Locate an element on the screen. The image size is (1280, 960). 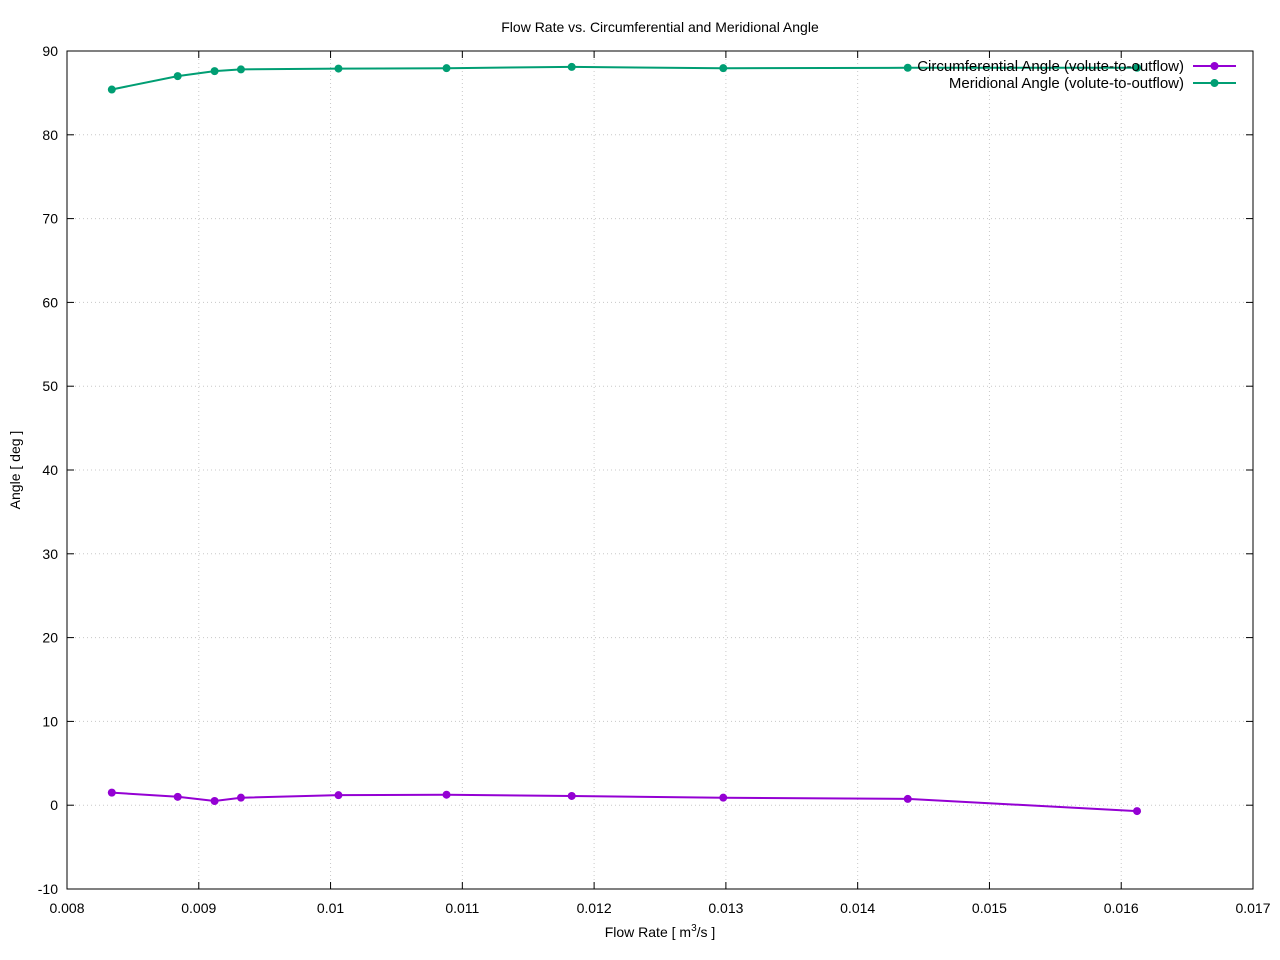
x-tick-label: 0.017 is located at coordinates (1252, 908).